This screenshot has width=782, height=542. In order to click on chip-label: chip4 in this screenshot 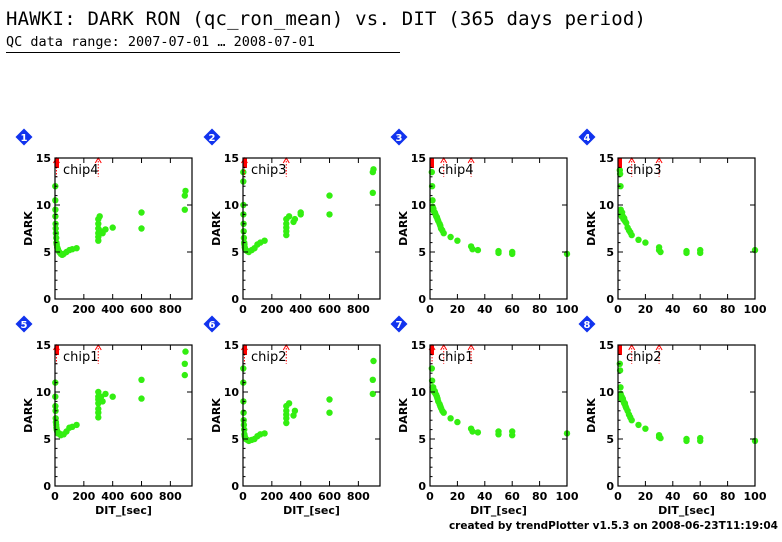, I will do `click(456, 170)`.